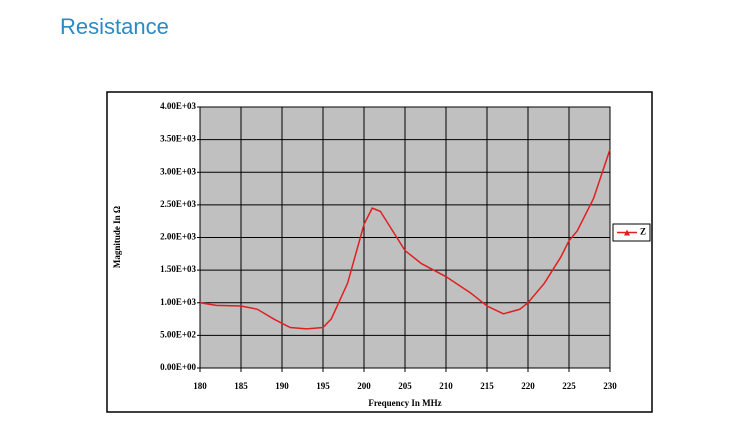 The height and width of the screenshot is (430, 750). What do you see at coordinates (178, 139) in the screenshot?
I see `y-tick-label: 3.50E+03` at bounding box center [178, 139].